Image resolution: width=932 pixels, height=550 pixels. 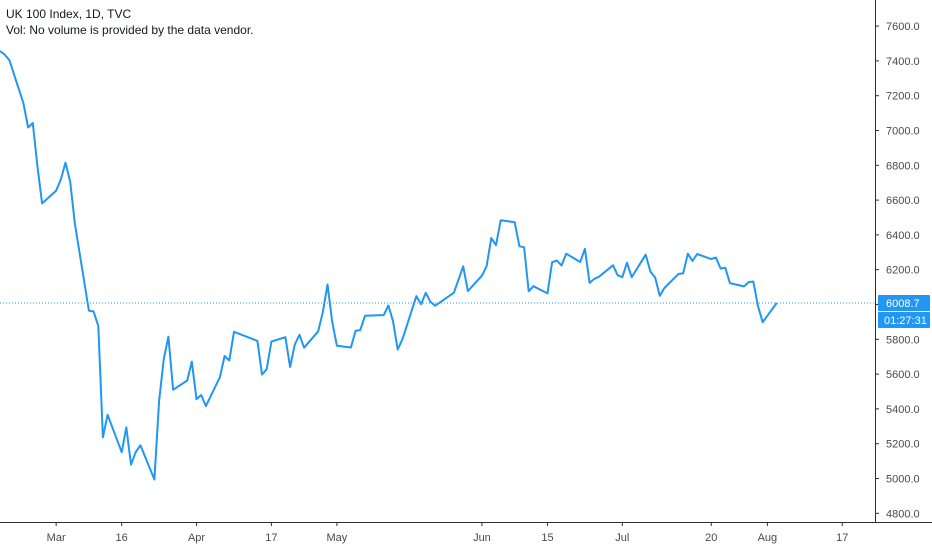 I want to click on y-tick-label: 6400.0, so click(x=903, y=236).